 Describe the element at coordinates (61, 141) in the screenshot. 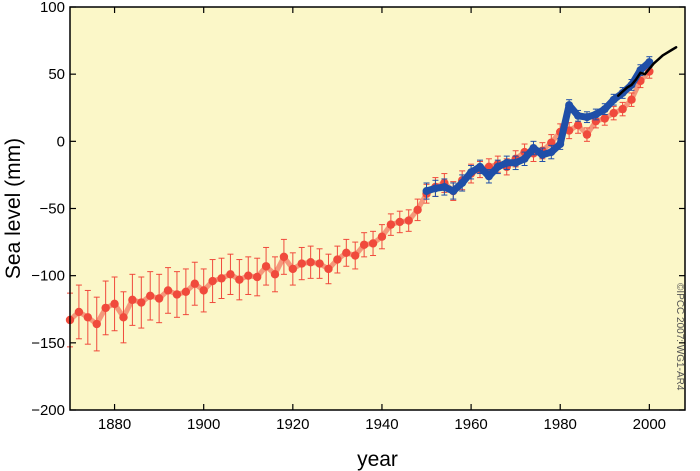

I see `y-tick-label: 0` at that location.